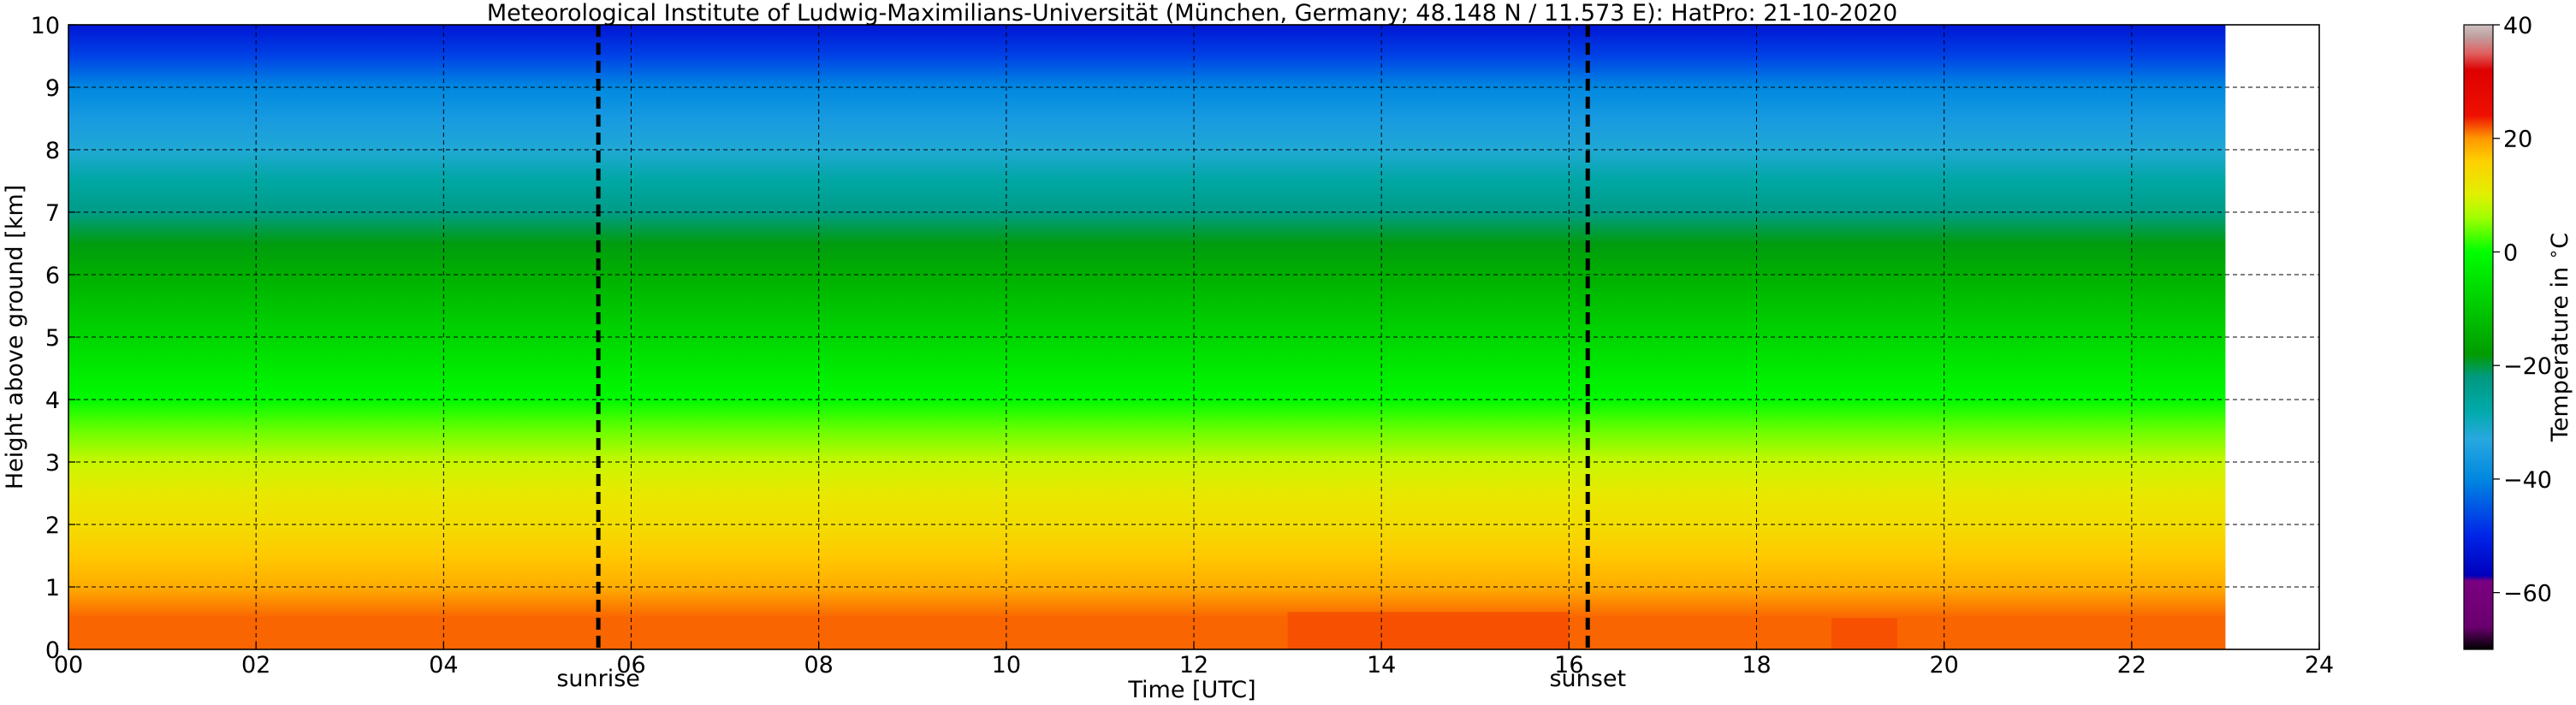 Image resolution: width=2576 pixels, height=705 pixels. I want to click on colorbar-fill, so click(2478, 337).